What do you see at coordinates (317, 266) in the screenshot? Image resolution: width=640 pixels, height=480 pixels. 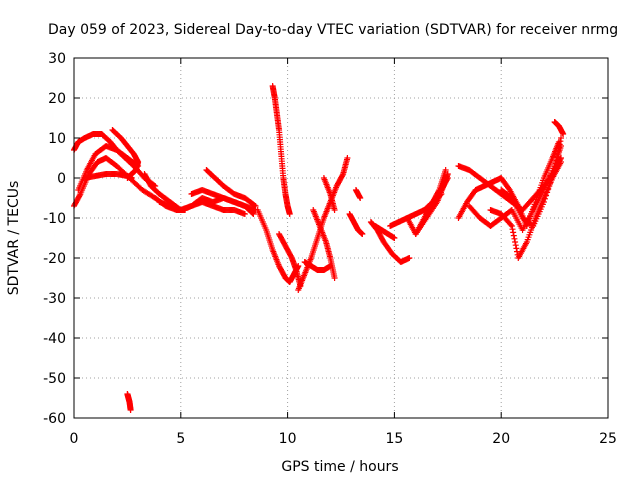 I see `series-track-n` at bounding box center [317, 266].